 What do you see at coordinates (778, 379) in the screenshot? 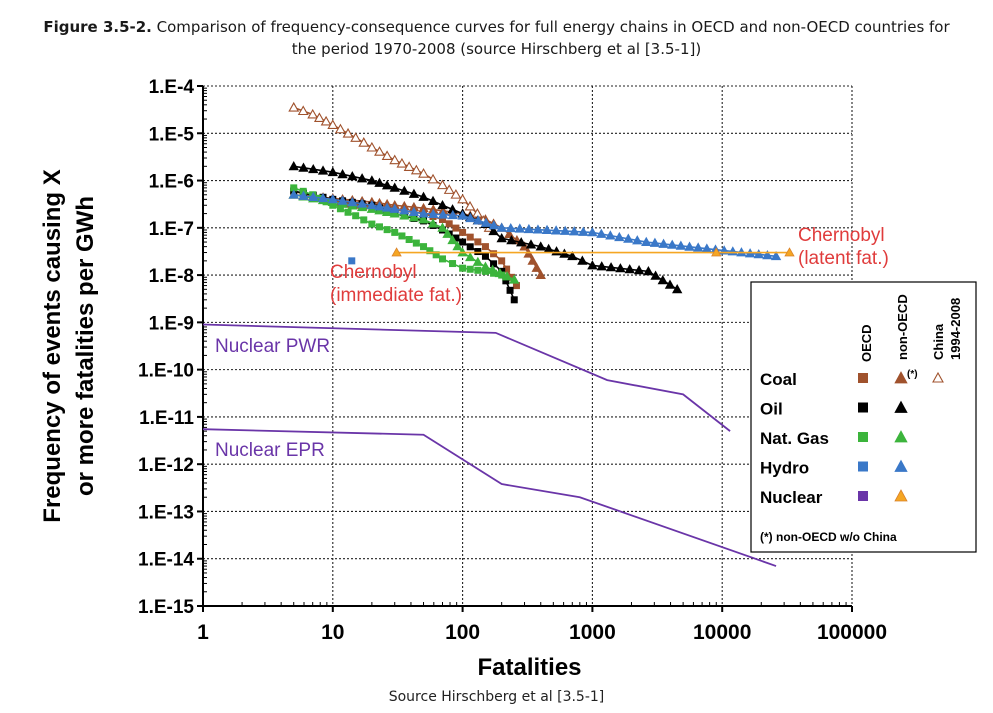
I see `legend-label: Coal` at bounding box center [778, 379].